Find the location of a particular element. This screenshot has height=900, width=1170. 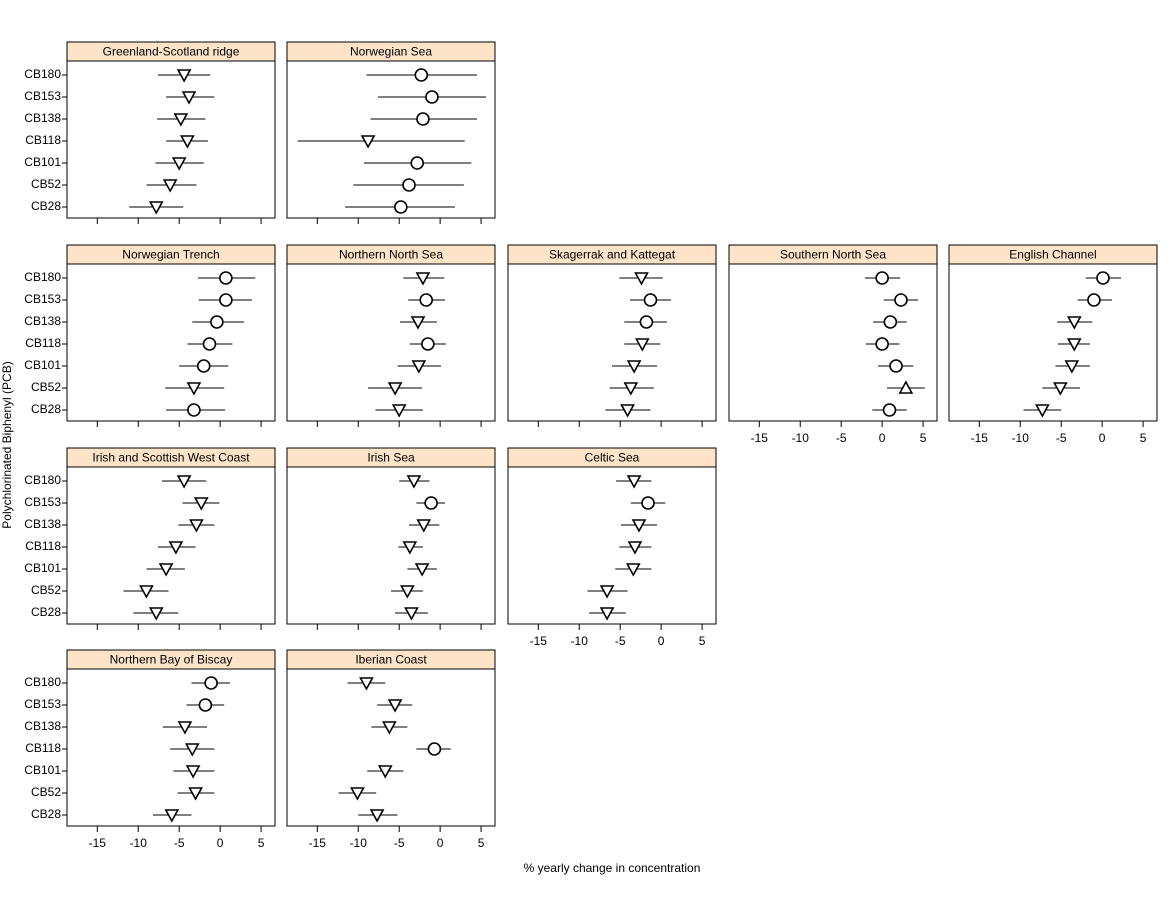

panel-title: Iberian Coast is located at coordinates (391, 660).